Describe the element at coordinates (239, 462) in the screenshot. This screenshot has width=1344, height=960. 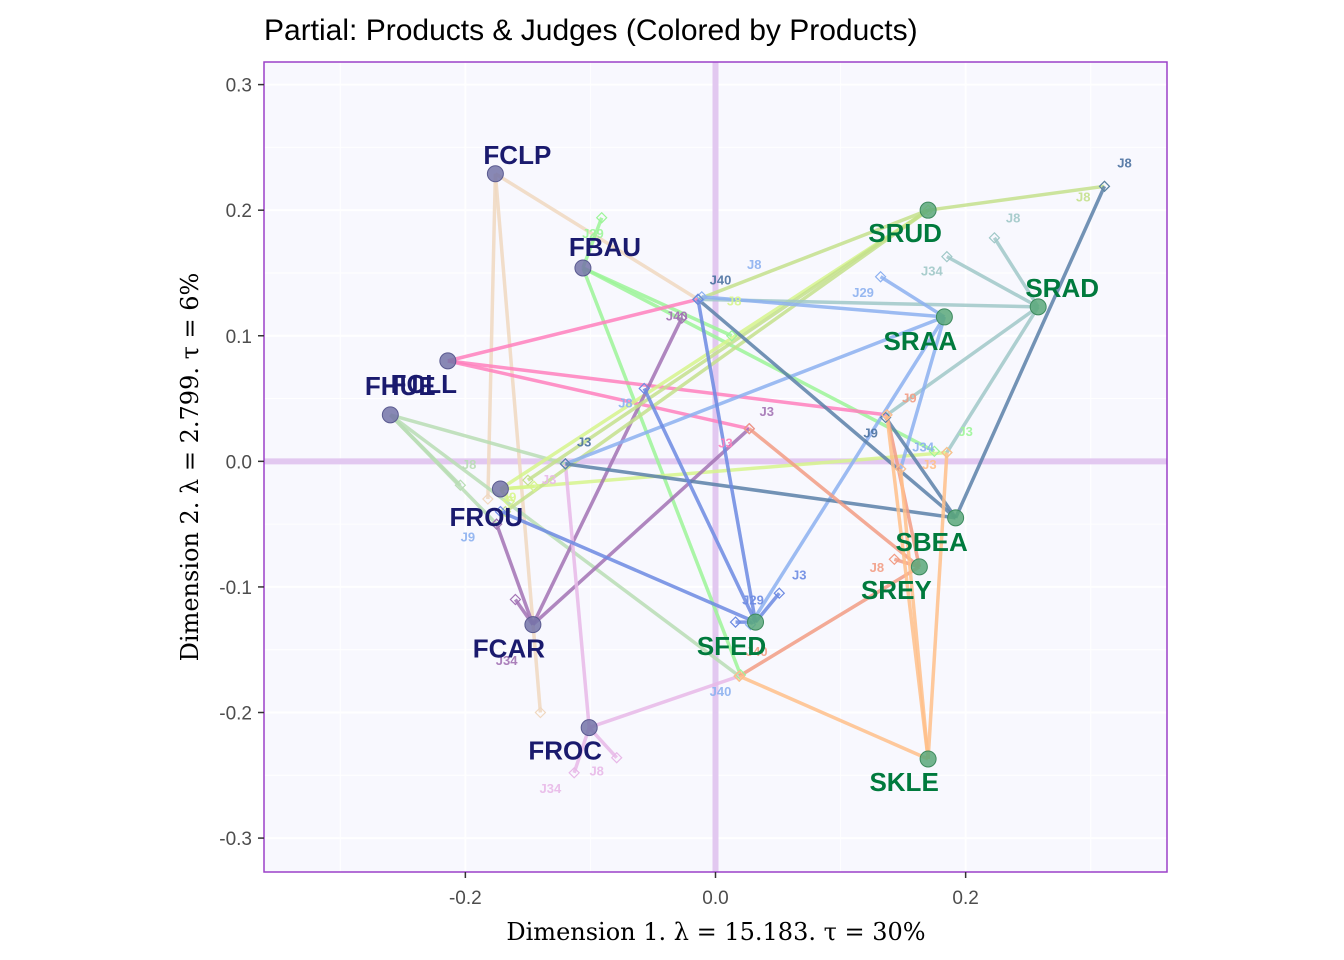
I see `y-tick-label: 0.0` at that location.